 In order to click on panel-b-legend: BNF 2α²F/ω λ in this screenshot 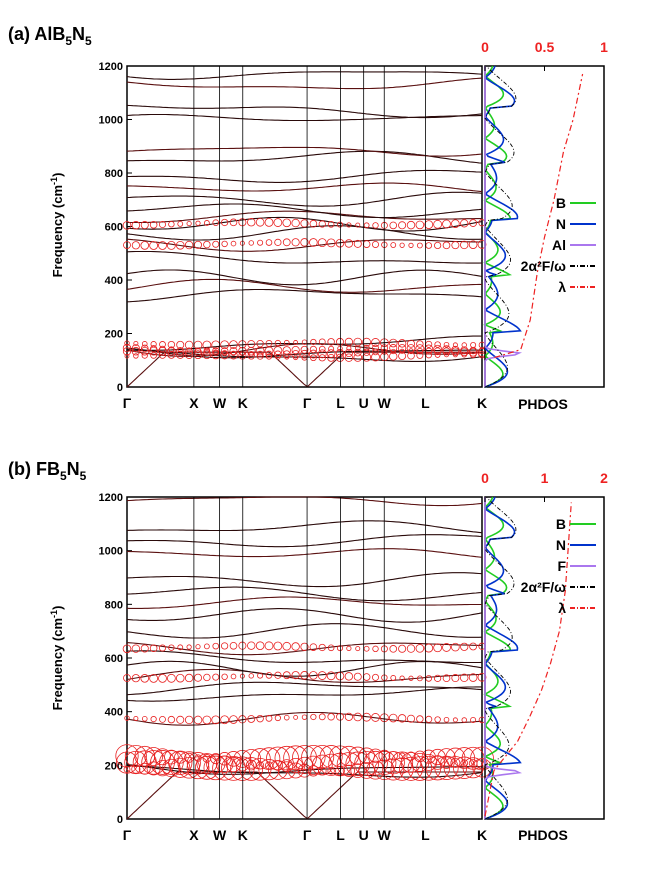, I will do `click(558, 566)`.